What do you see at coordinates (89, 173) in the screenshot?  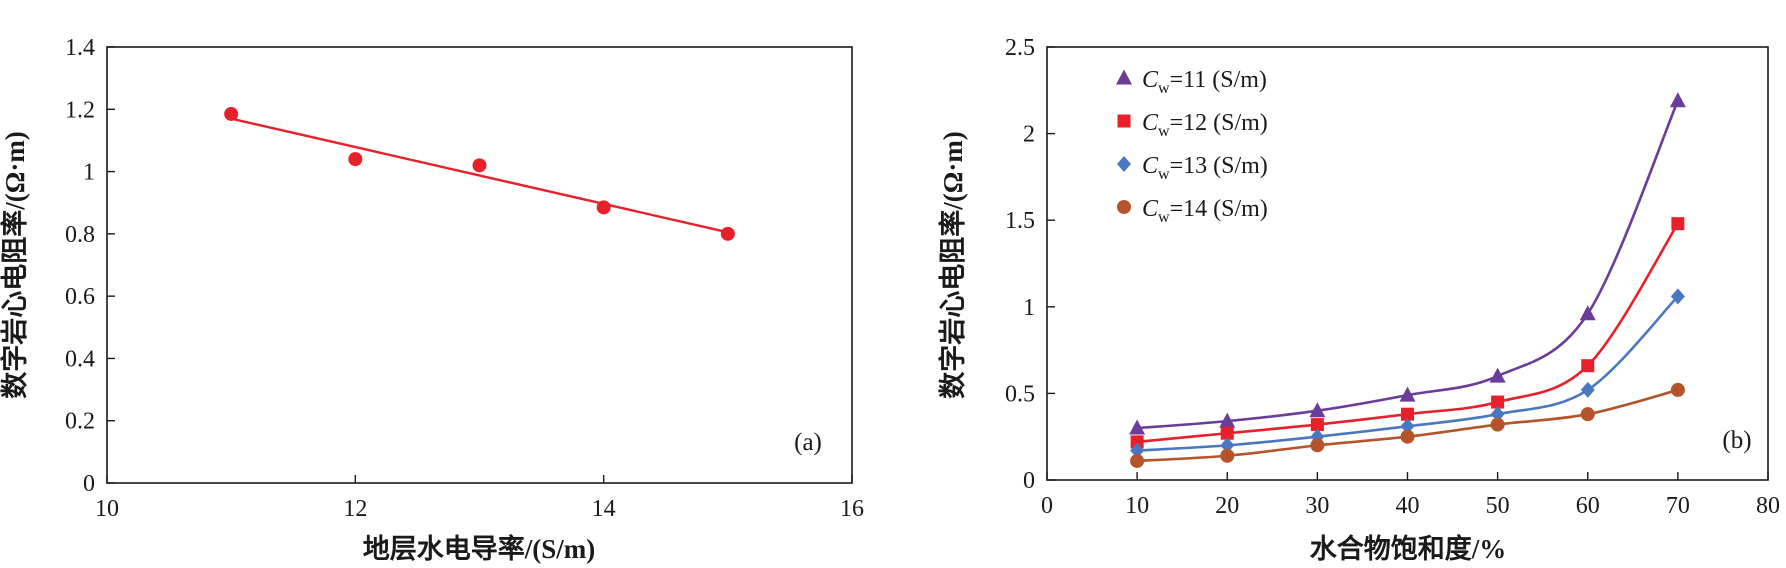 I see `y-tick-label-a: 1` at bounding box center [89, 173].